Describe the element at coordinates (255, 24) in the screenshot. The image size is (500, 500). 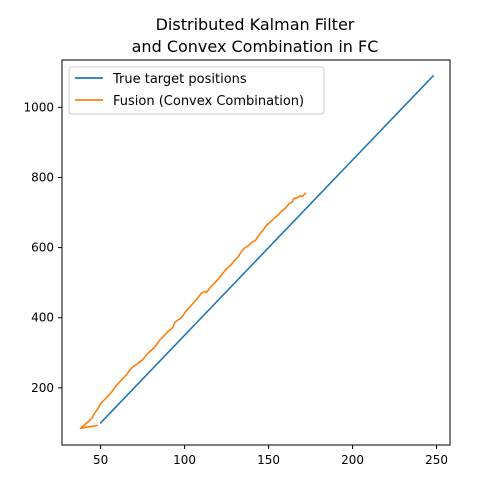
I see `chart-title-line-1: Distributed Kalman Filter` at that location.